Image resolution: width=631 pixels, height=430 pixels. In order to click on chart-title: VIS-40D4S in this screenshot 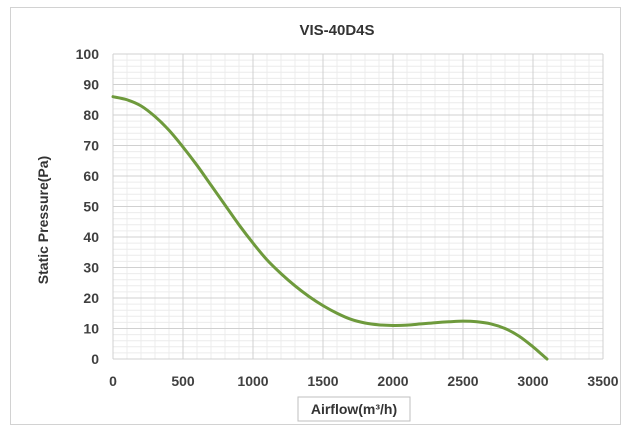, I will do `click(336, 30)`.